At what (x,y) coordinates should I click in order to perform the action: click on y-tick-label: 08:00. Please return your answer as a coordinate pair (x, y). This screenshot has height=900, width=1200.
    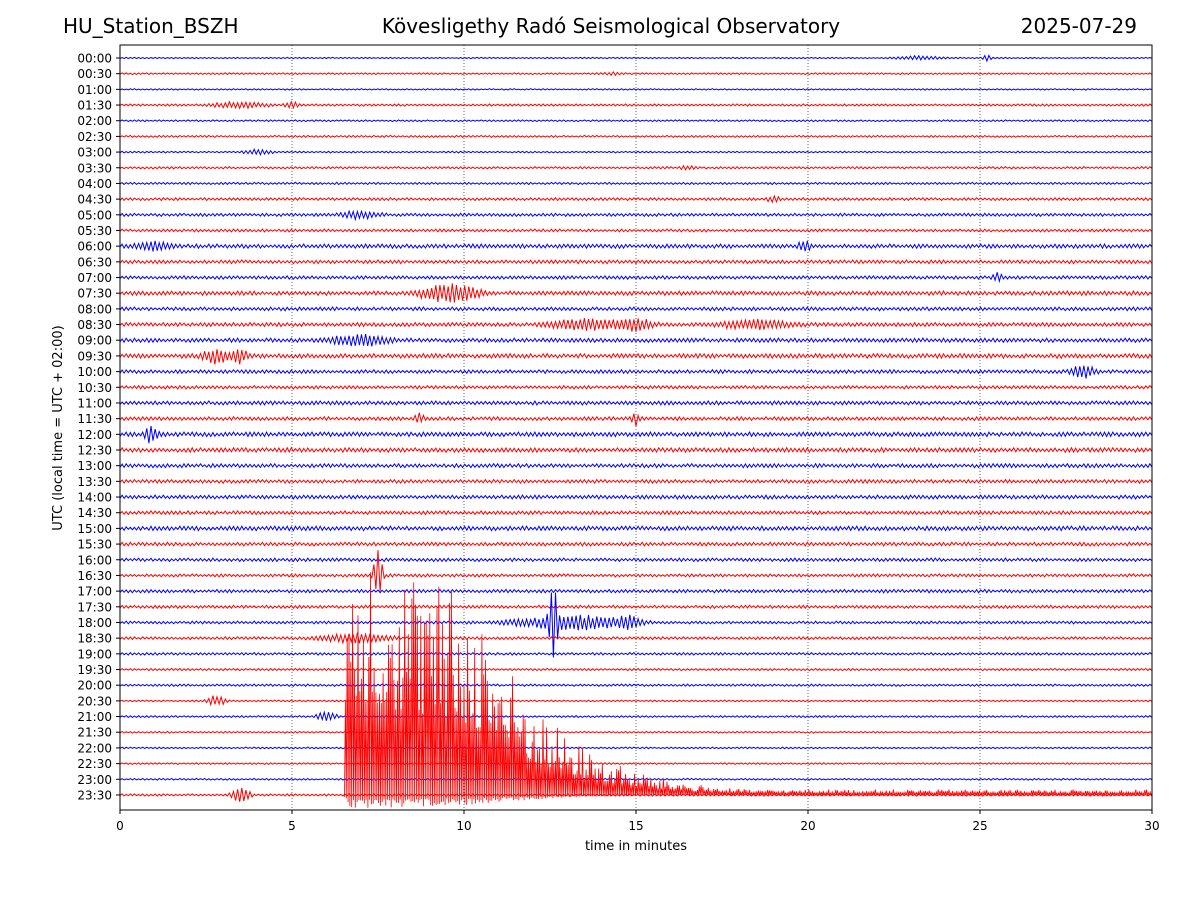
    Looking at the image, I should click on (94, 309).